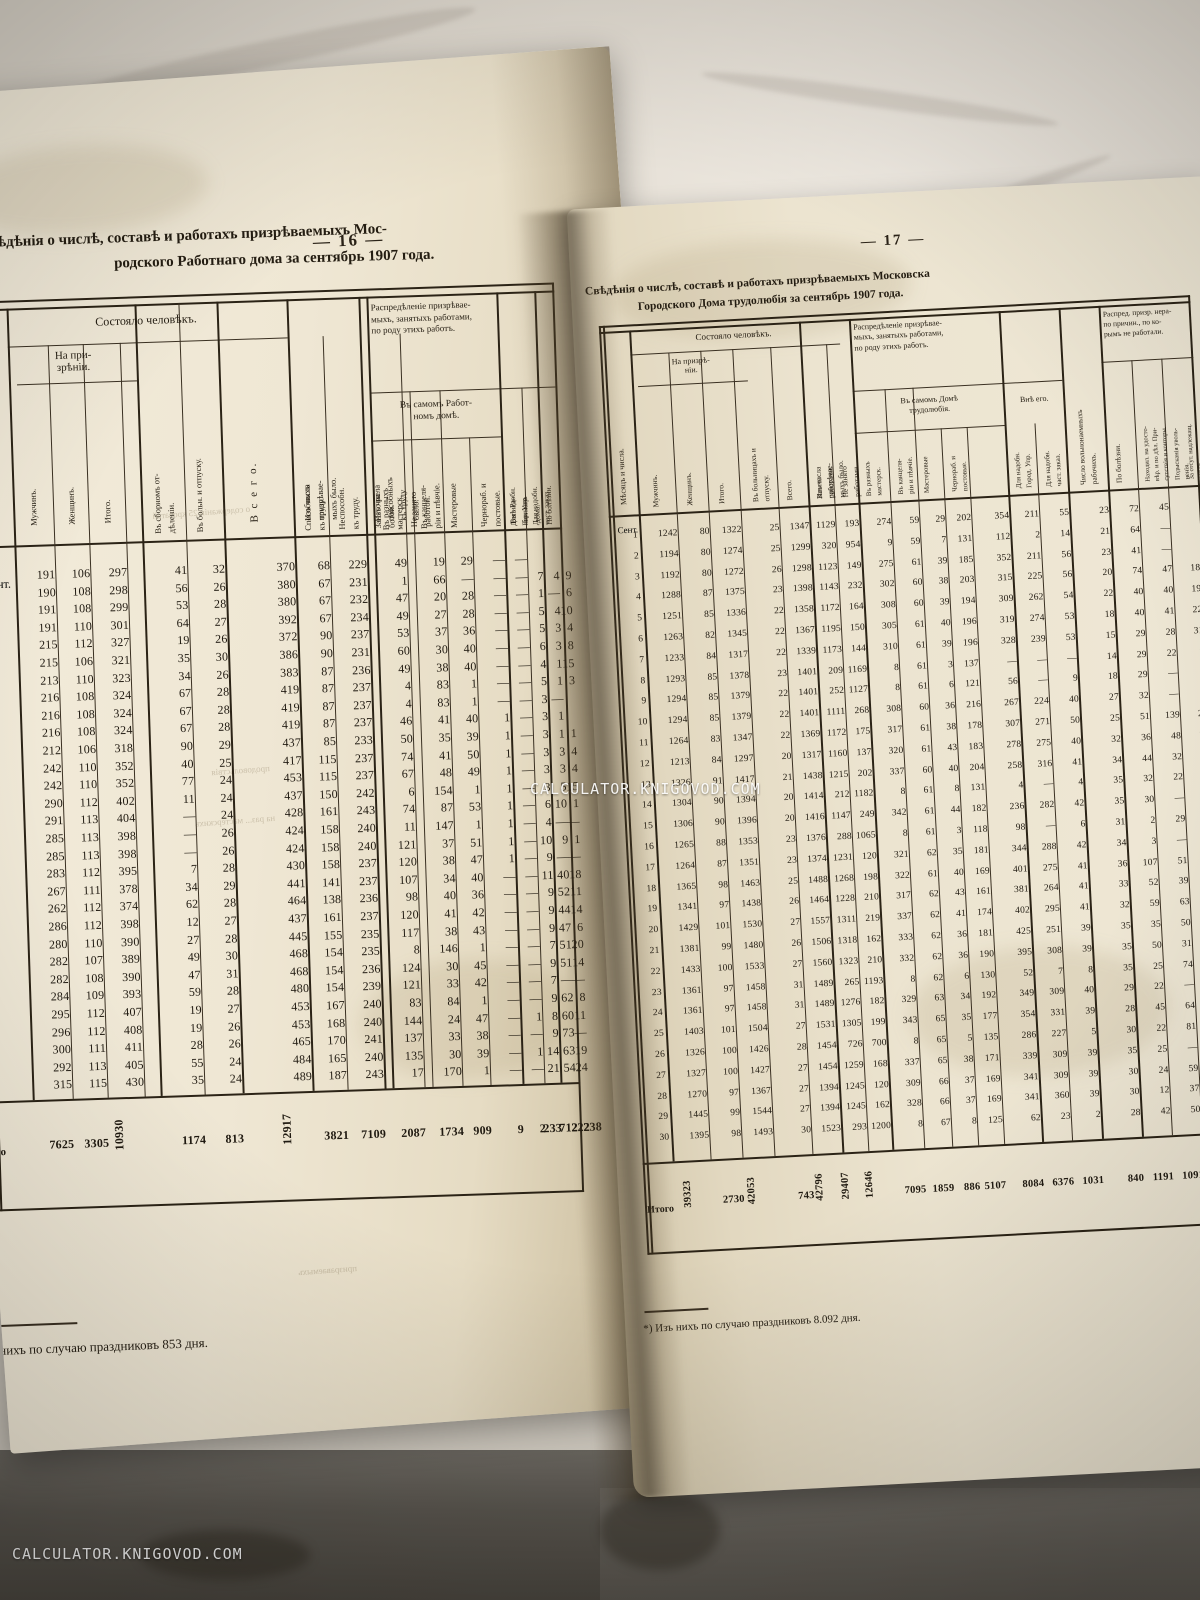 The height and width of the screenshot is (1600, 1200). Describe the element at coordinates (746, 800) in the screenshot. I see `table-cell: 1394` at that location.